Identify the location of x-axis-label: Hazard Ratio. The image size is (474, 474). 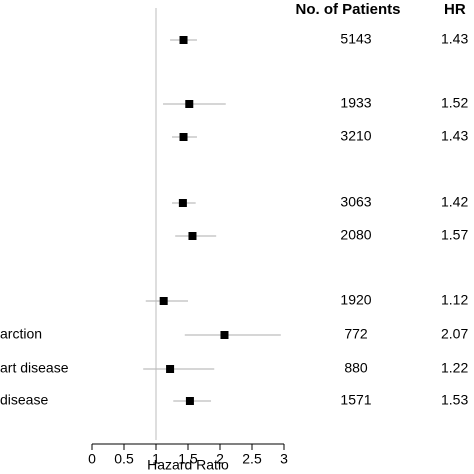
(188, 465).